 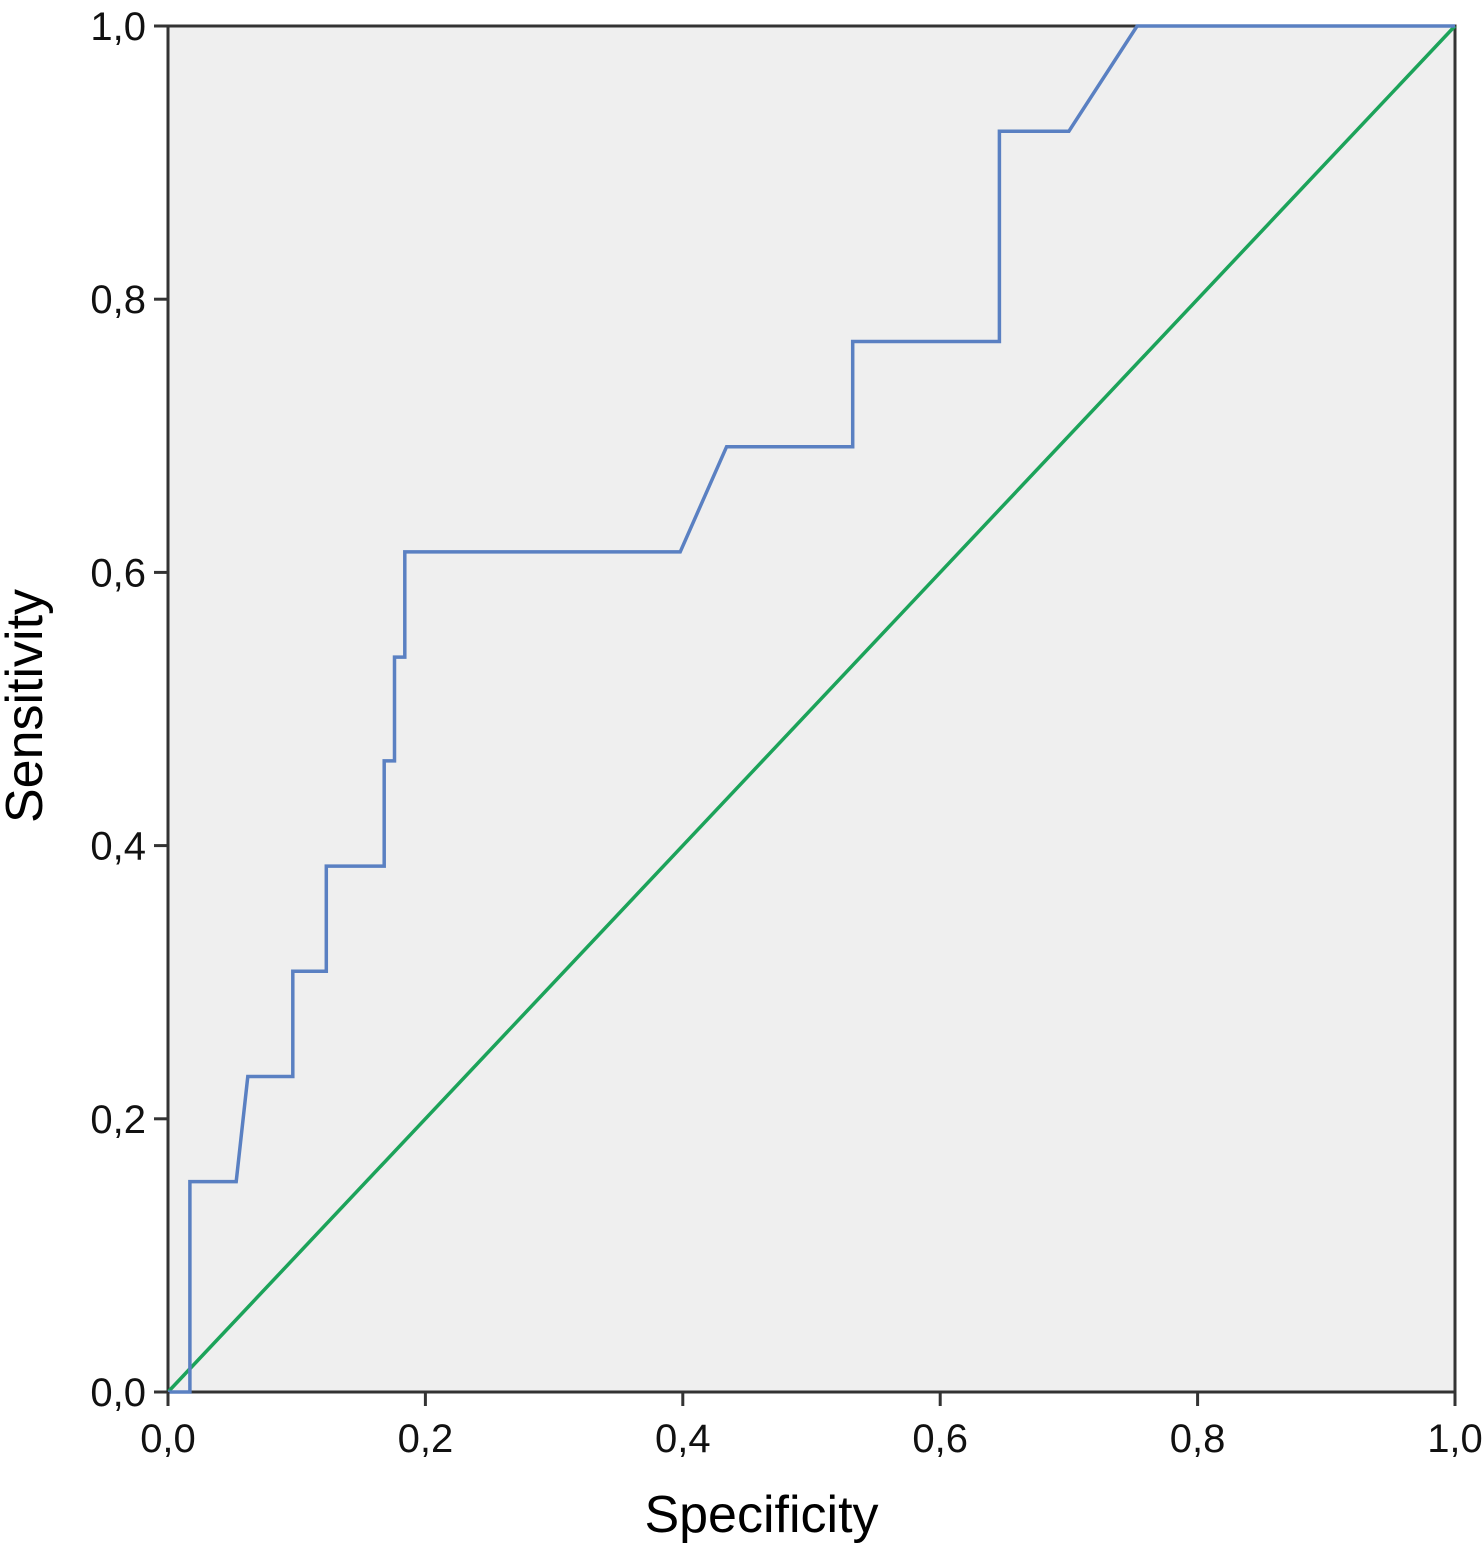 I want to click on y-tick-label: 0,6, so click(x=118, y=573).